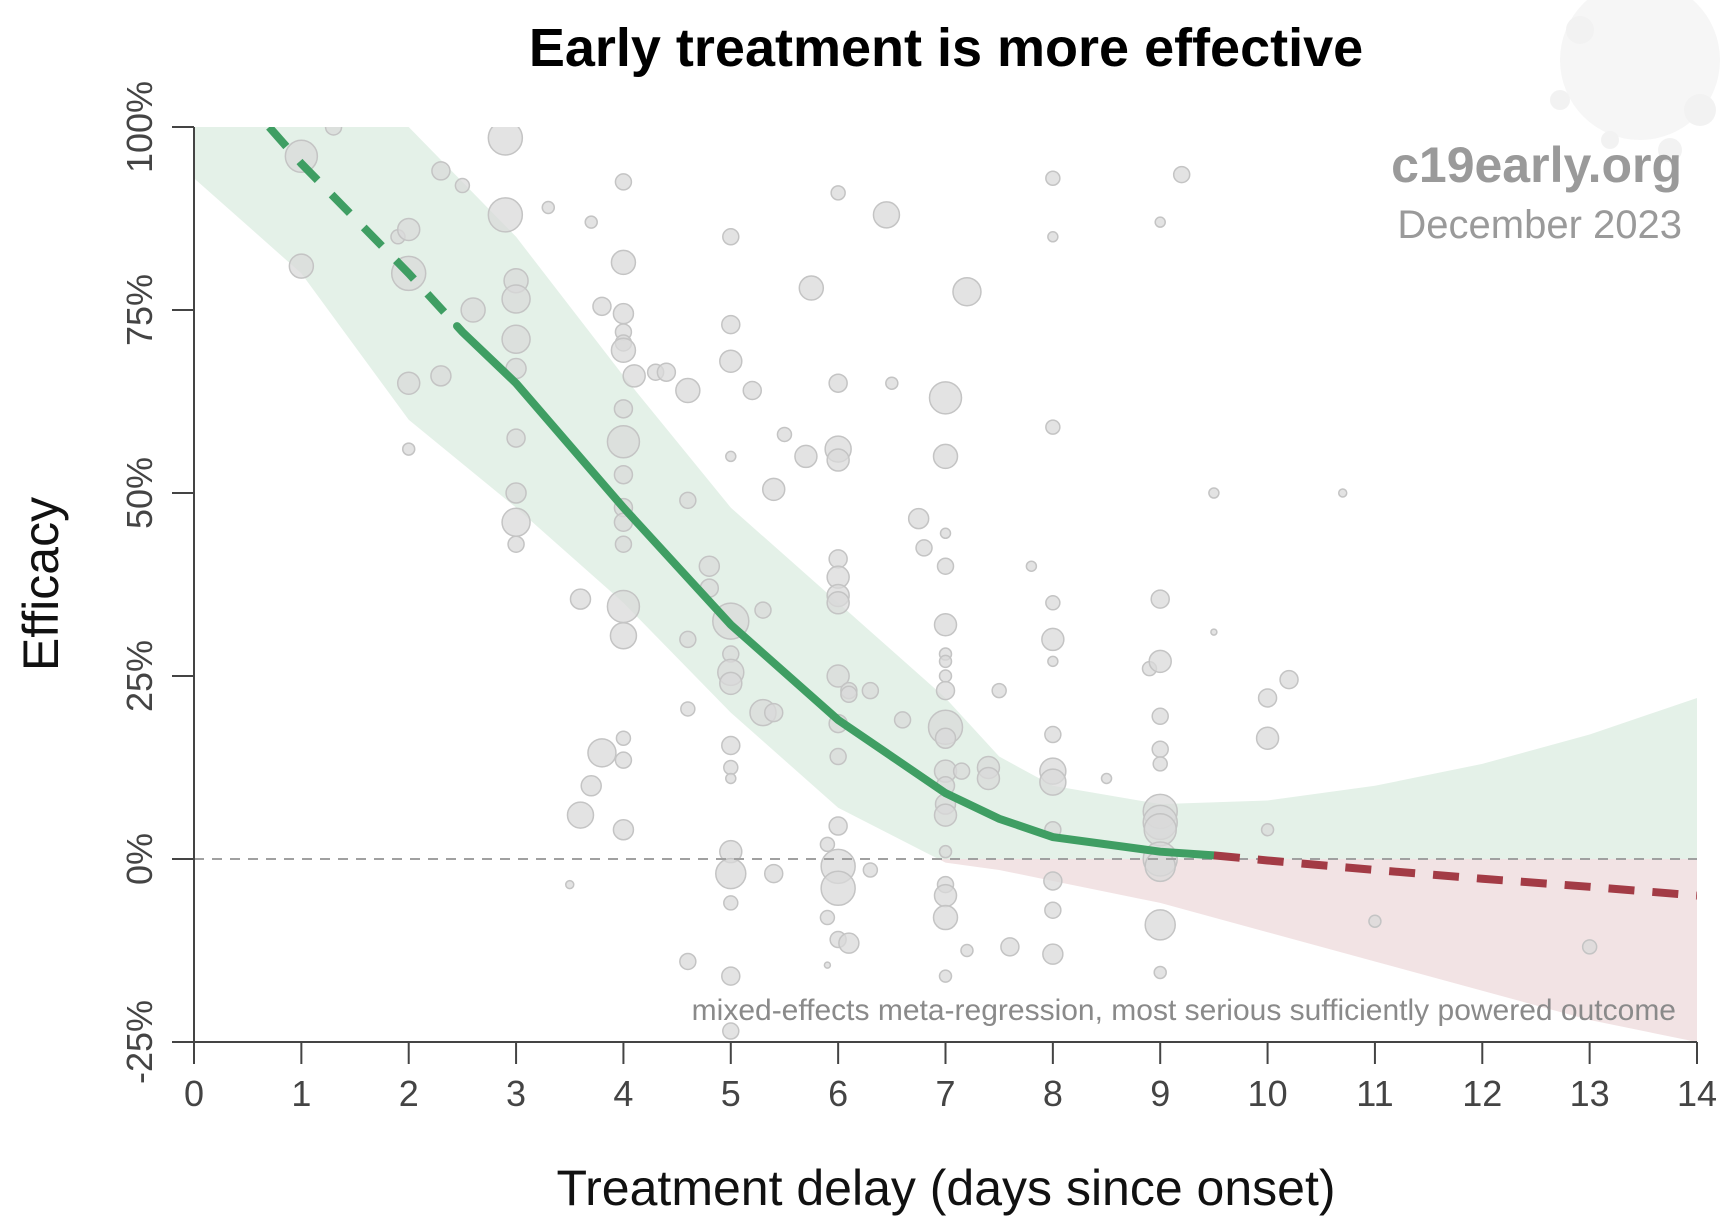 The height and width of the screenshot is (1226, 1728). What do you see at coordinates (139, 676) in the screenshot?
I see `y-tick-label: 25%` at bounding box center [139, 676].